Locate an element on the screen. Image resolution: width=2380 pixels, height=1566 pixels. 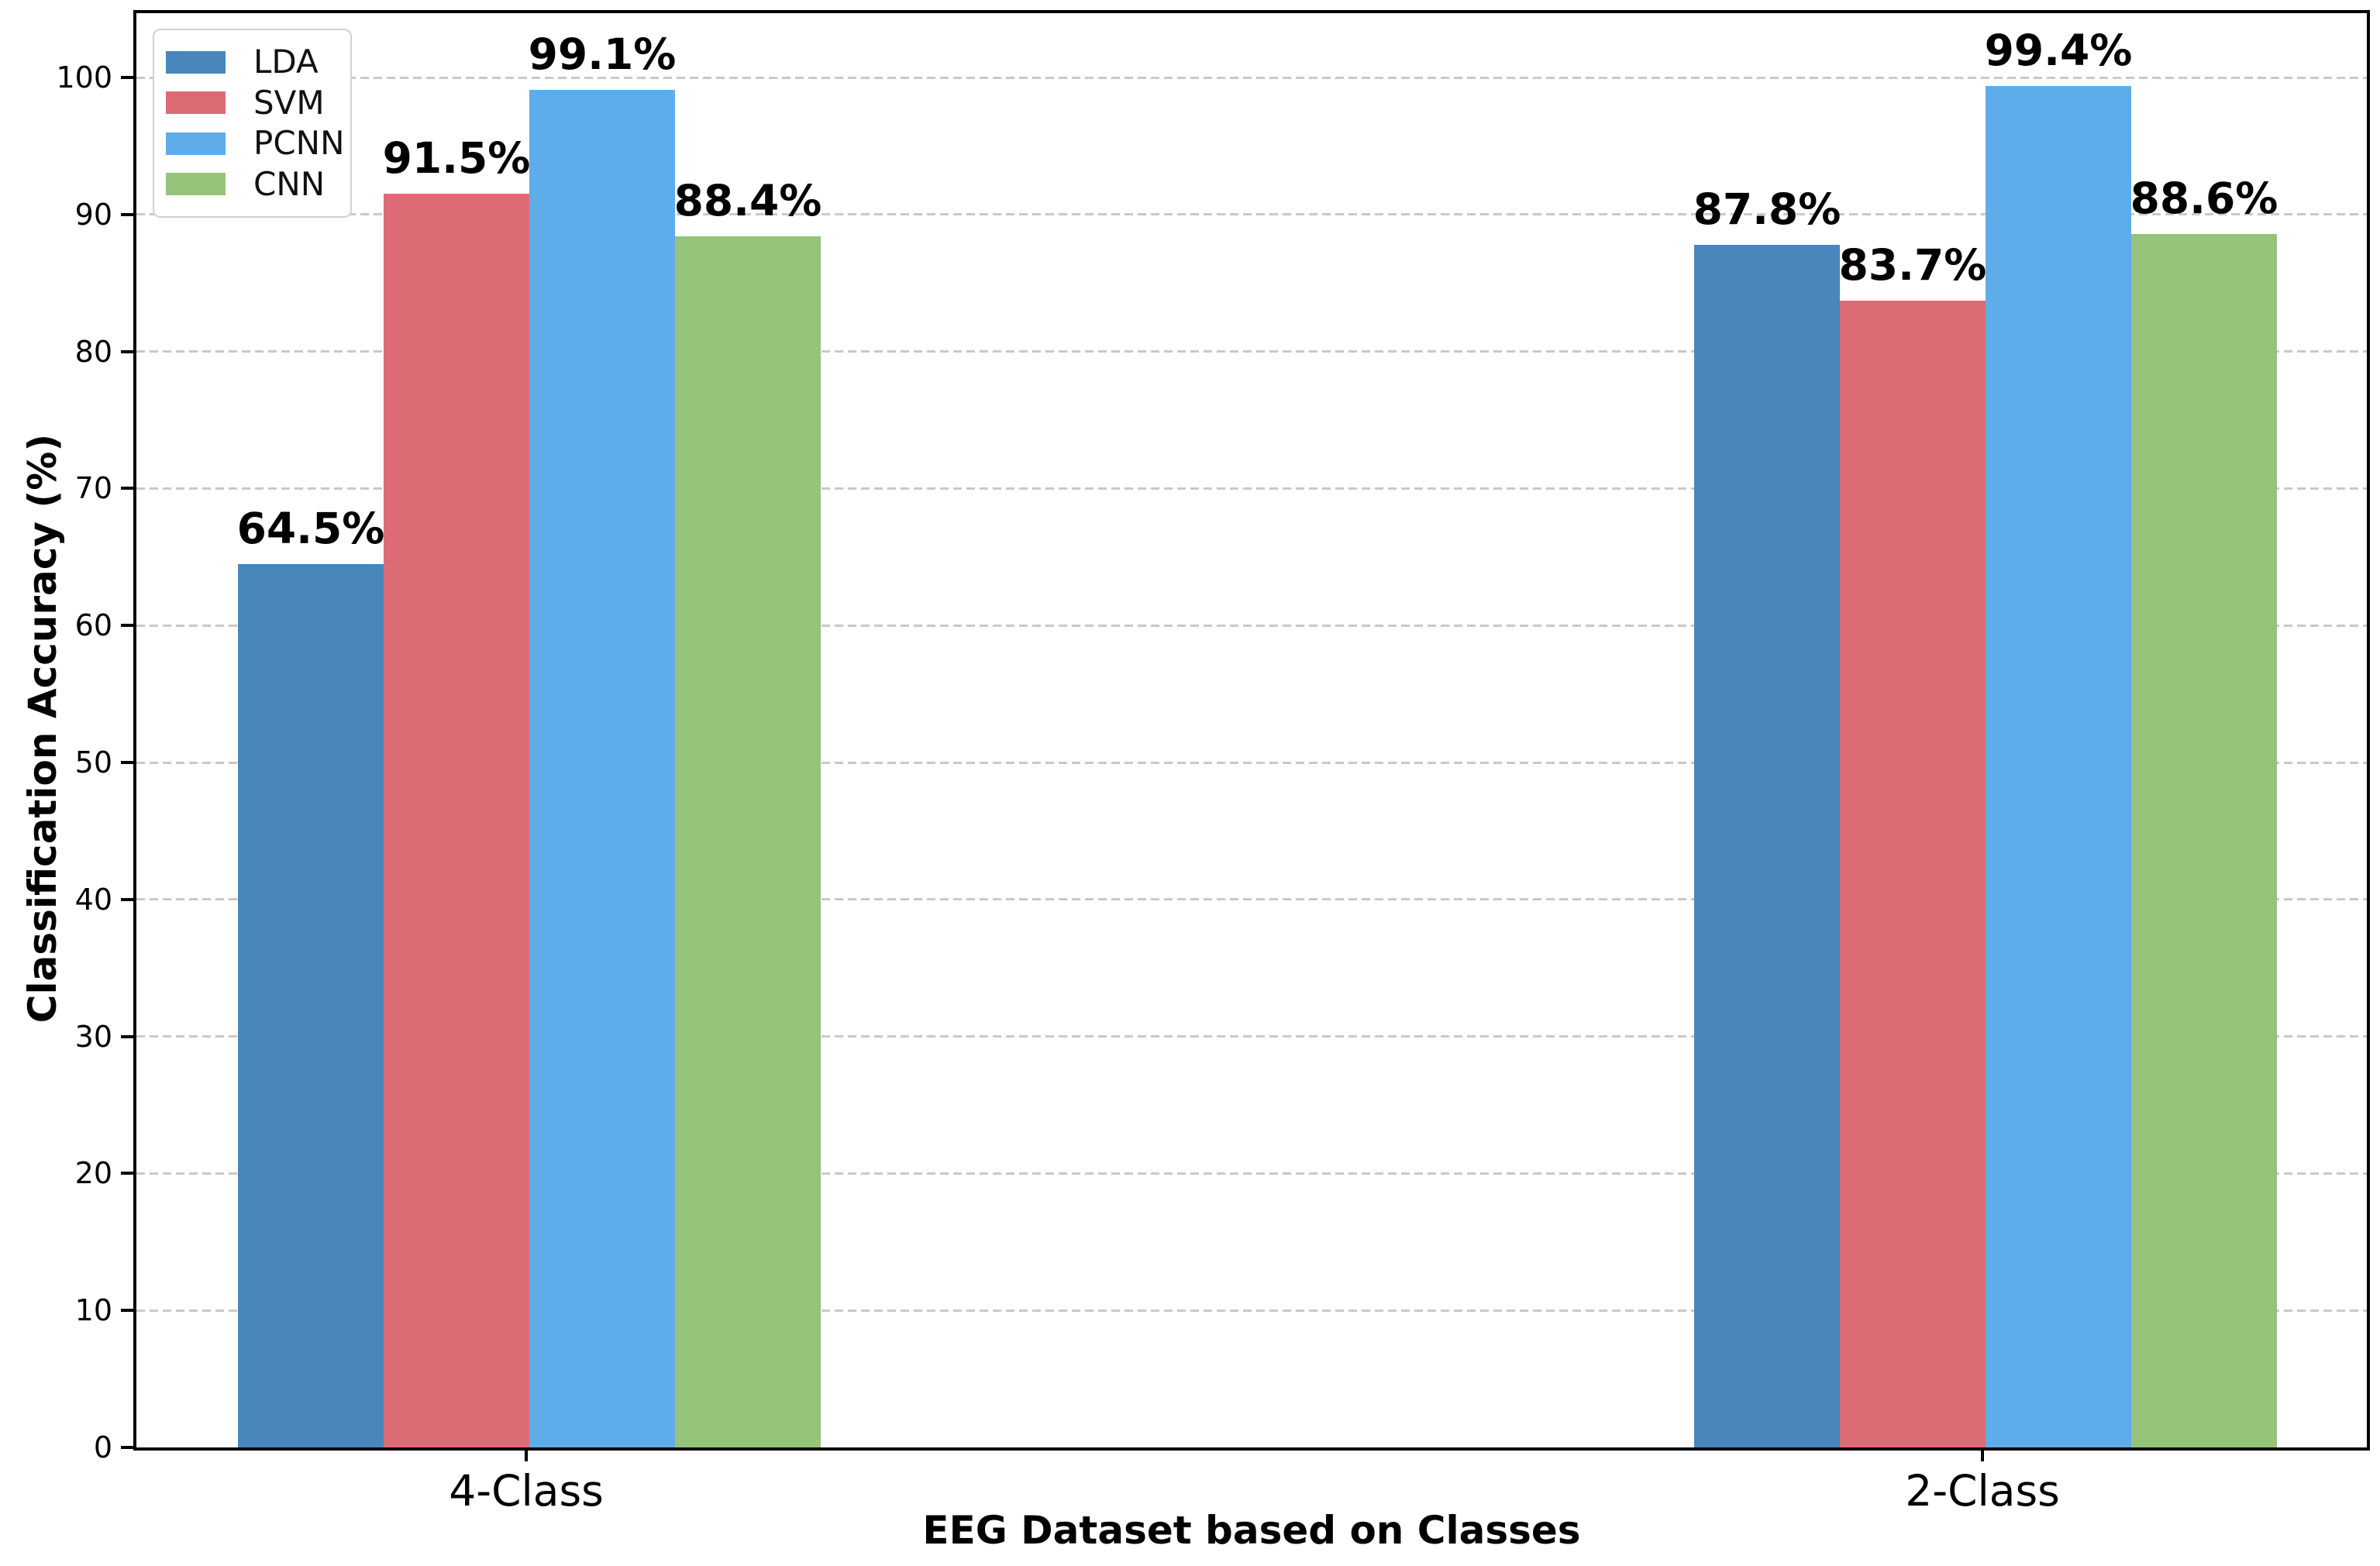
legend-label-svm: SVM is located at coordinates (289, 102).